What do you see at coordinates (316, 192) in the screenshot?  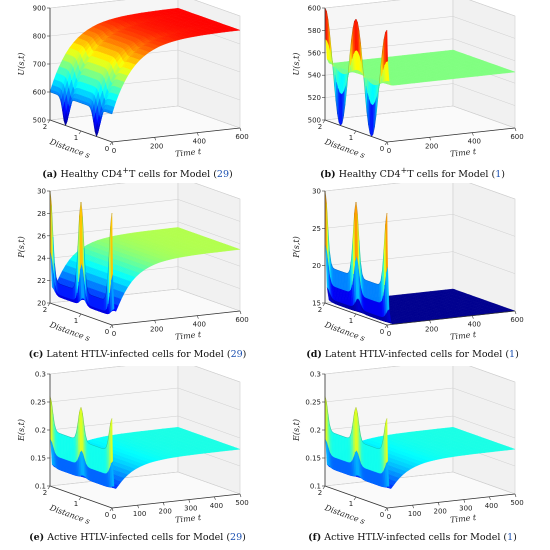 I see `z-tick-label: 30` at bounding box center [316, 192].